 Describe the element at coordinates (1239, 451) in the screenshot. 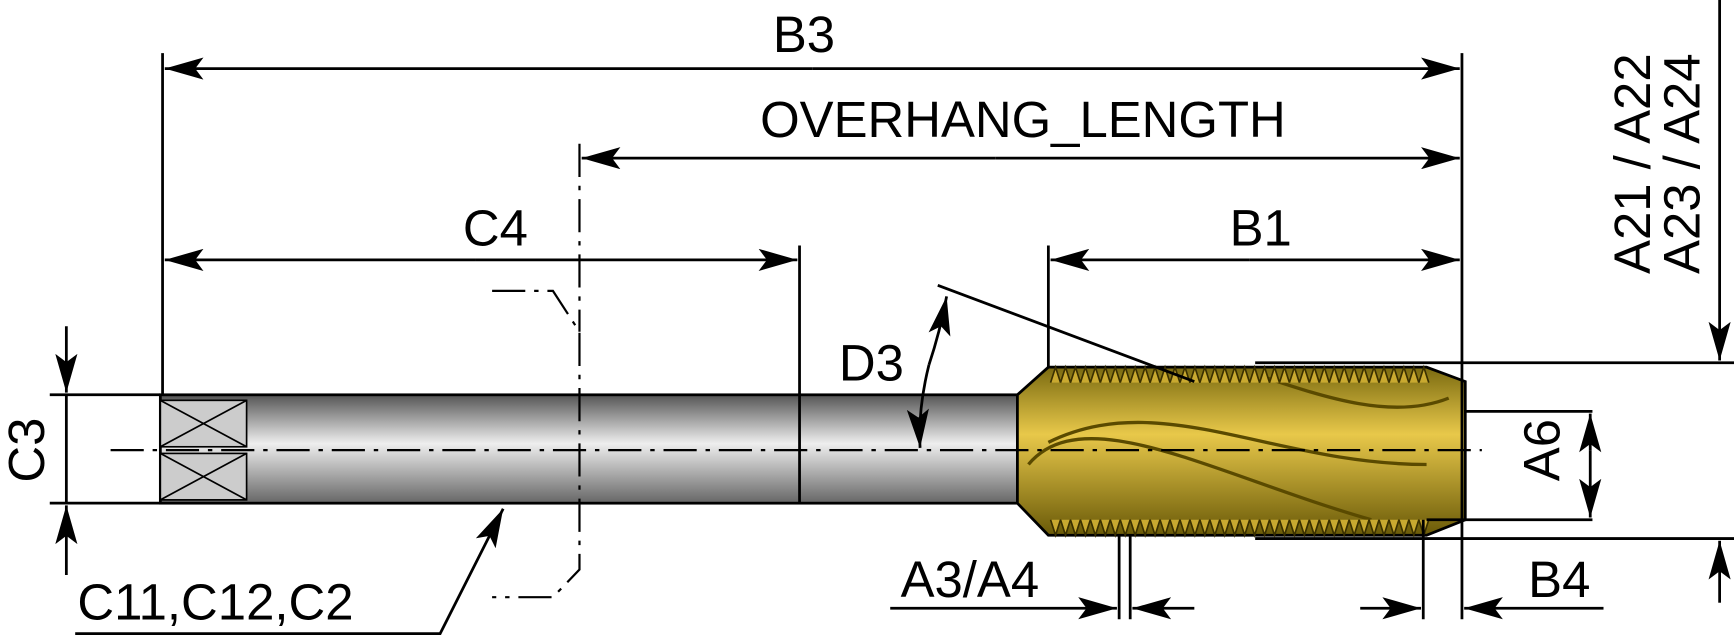

I see `thread-teeth` at that location.